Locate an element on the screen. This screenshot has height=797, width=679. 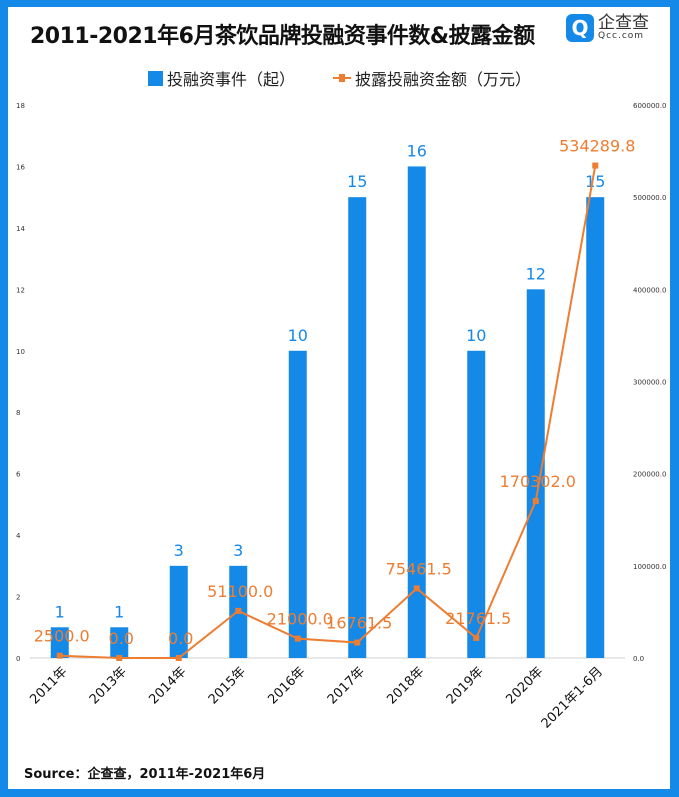
legend-bar: 投融资事件（起） is located at coordinates (221, 78).